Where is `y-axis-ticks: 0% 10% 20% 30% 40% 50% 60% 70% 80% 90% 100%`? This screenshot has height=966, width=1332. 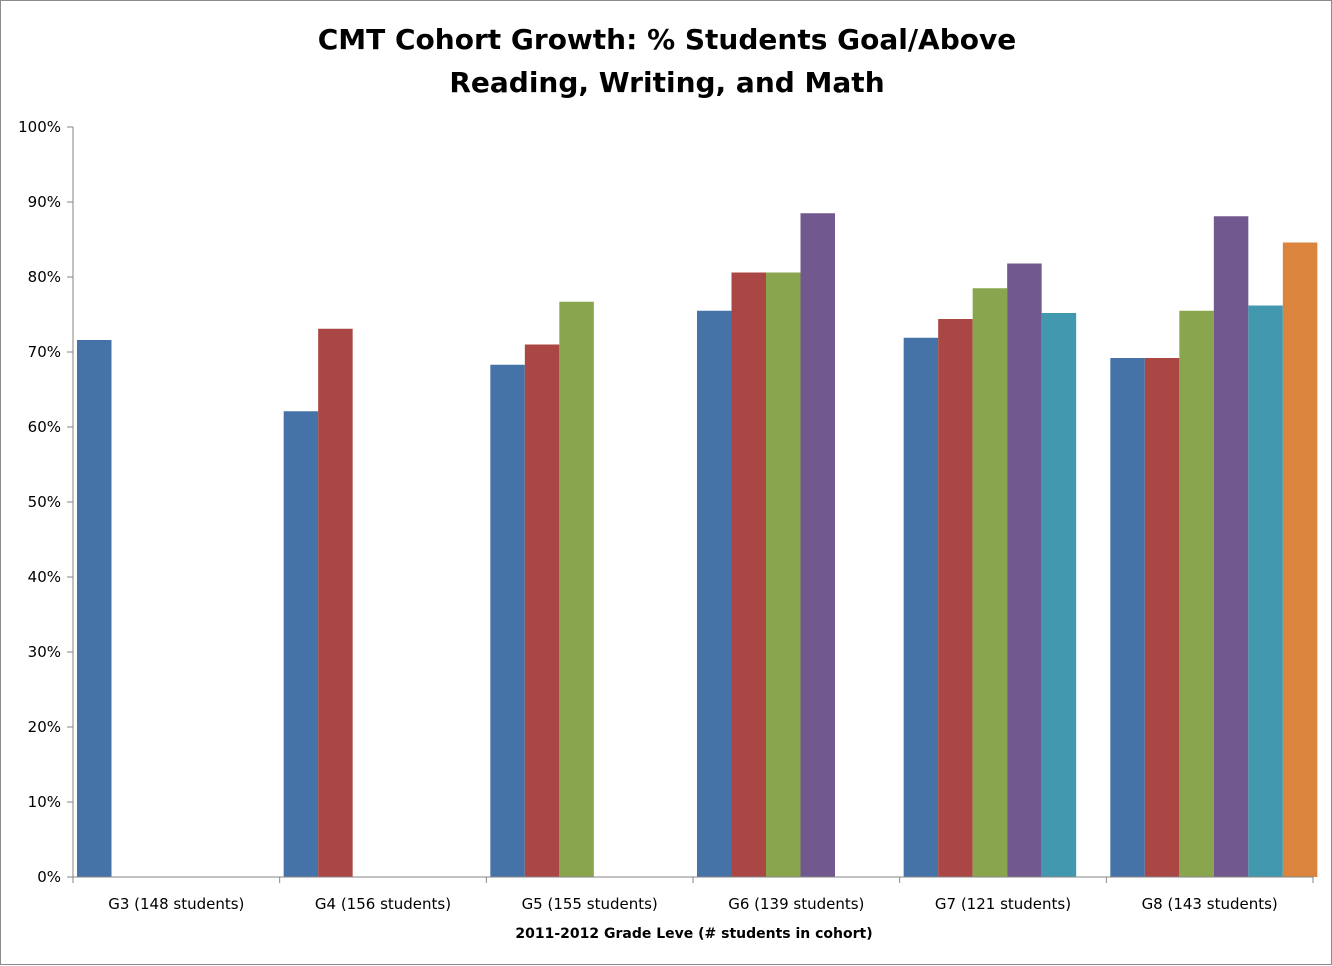 y-axis-ticks: 0% 10% 20% 30% 40% 50% 60% 70% 80% 90% 100% is located at coordinates (45, 502).